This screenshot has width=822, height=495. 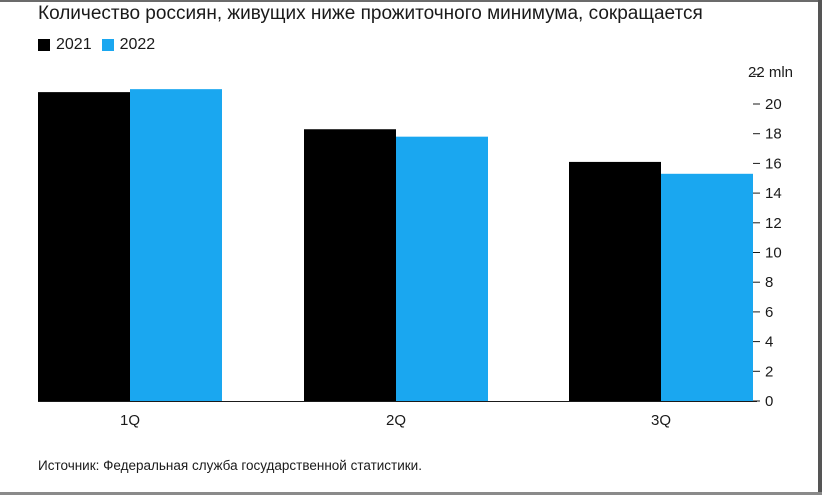 I want to click on bar-2022-2Q, so click(x=442, y=269).